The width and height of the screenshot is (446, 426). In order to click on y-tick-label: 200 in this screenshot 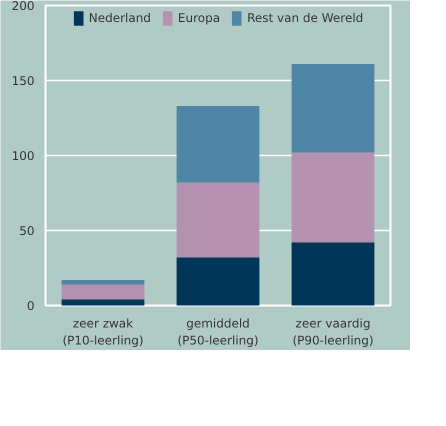, I will do `click(23, 6)`.